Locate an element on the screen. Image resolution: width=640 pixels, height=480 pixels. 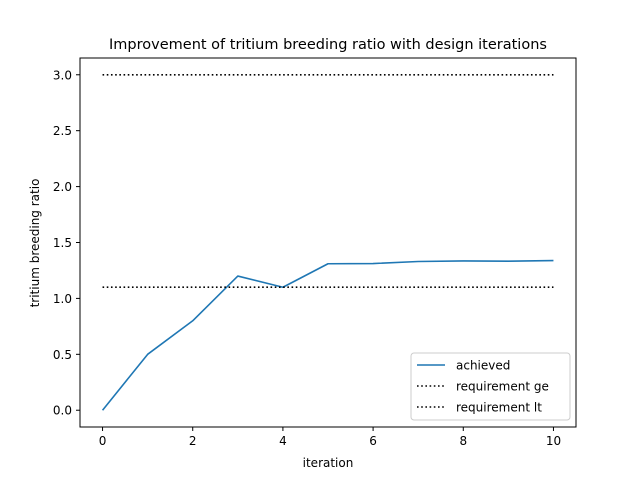
legend: achieved requirement ge requirement lt is located at coordinates (490, 386).